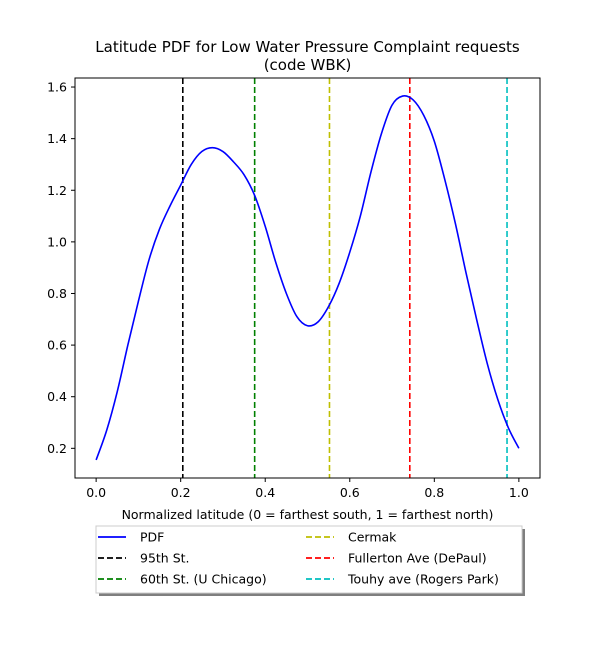 This screenshot has height=650, width=600. I want to click on x-axis: 0.0 0.2 0.4 0.6 0.8 1.0, so click(307, 489).